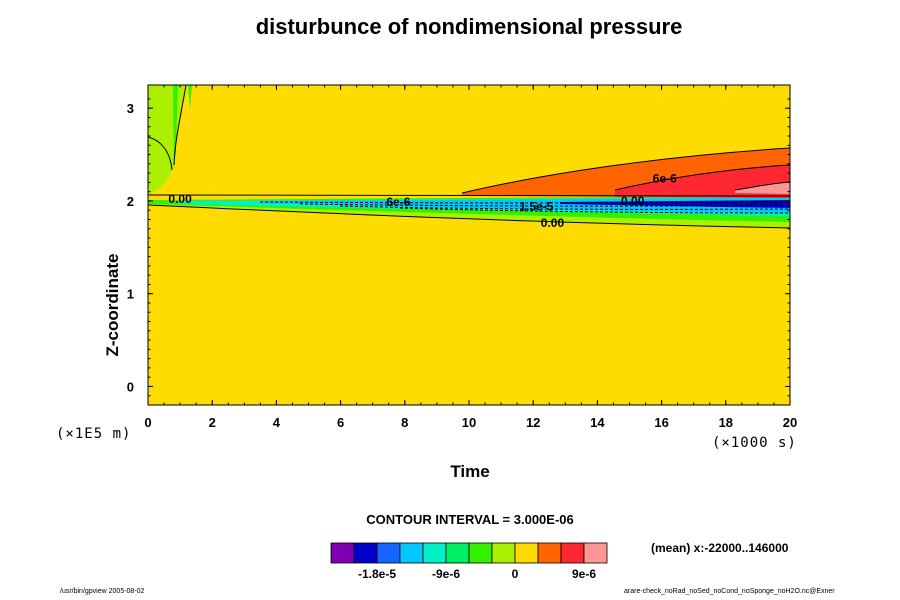  What do you see at coordinates (720, 548) in the screenshot?
I see `mean-range-text: (mean) x:-22000..146000` at bounding box center [720, 548].